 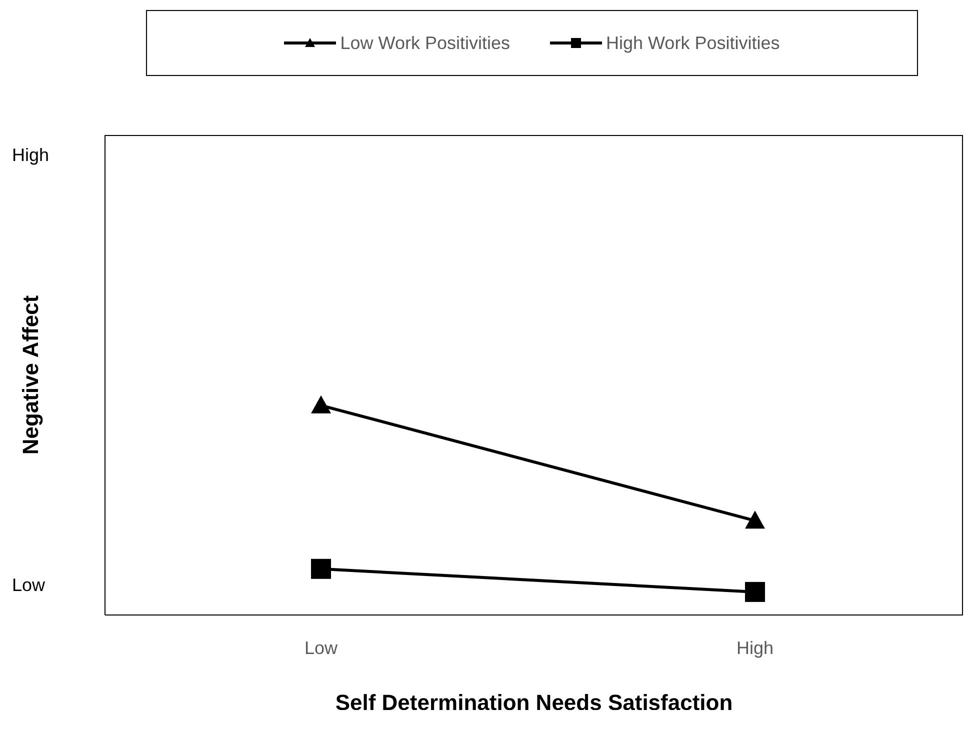 I want to click on y-axis-title: Negative Affect, so click(x=30, y=374).